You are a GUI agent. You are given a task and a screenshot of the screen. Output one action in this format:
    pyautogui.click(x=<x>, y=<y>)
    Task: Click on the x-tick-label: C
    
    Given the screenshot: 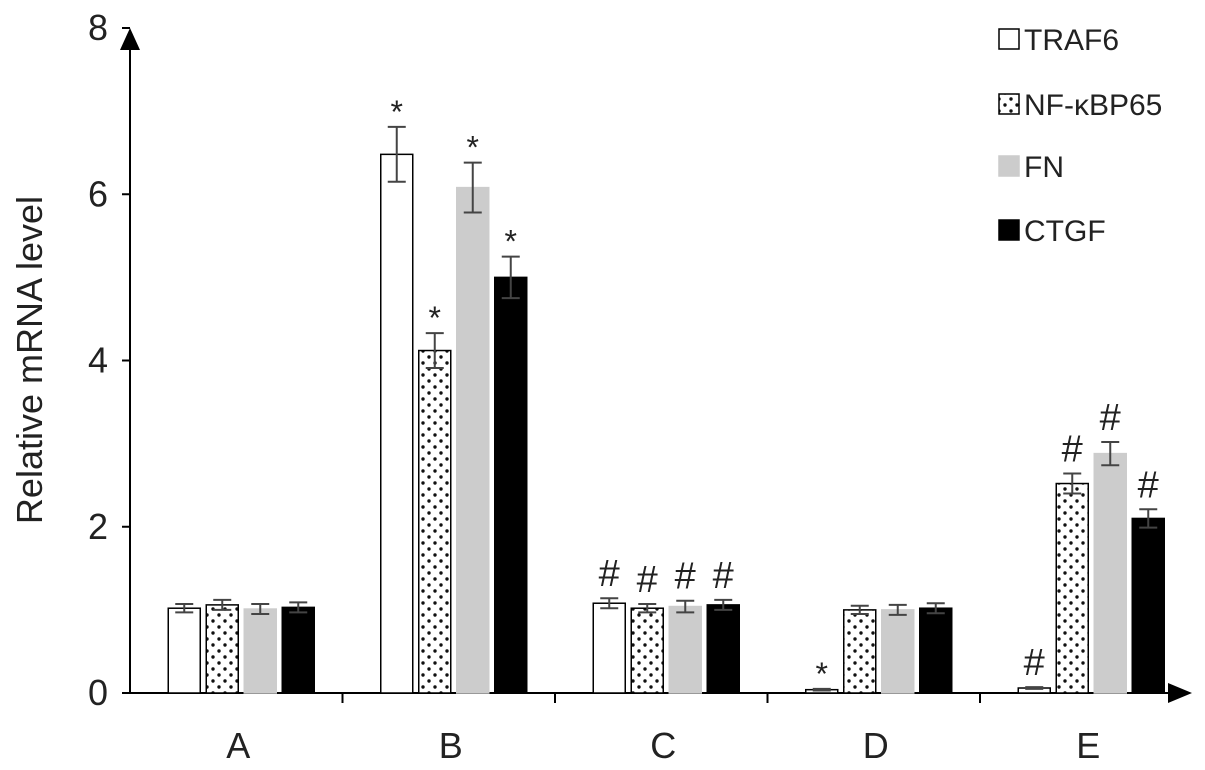 What is the action you would take?
    pyautogui.click(x=663, y=745)
    